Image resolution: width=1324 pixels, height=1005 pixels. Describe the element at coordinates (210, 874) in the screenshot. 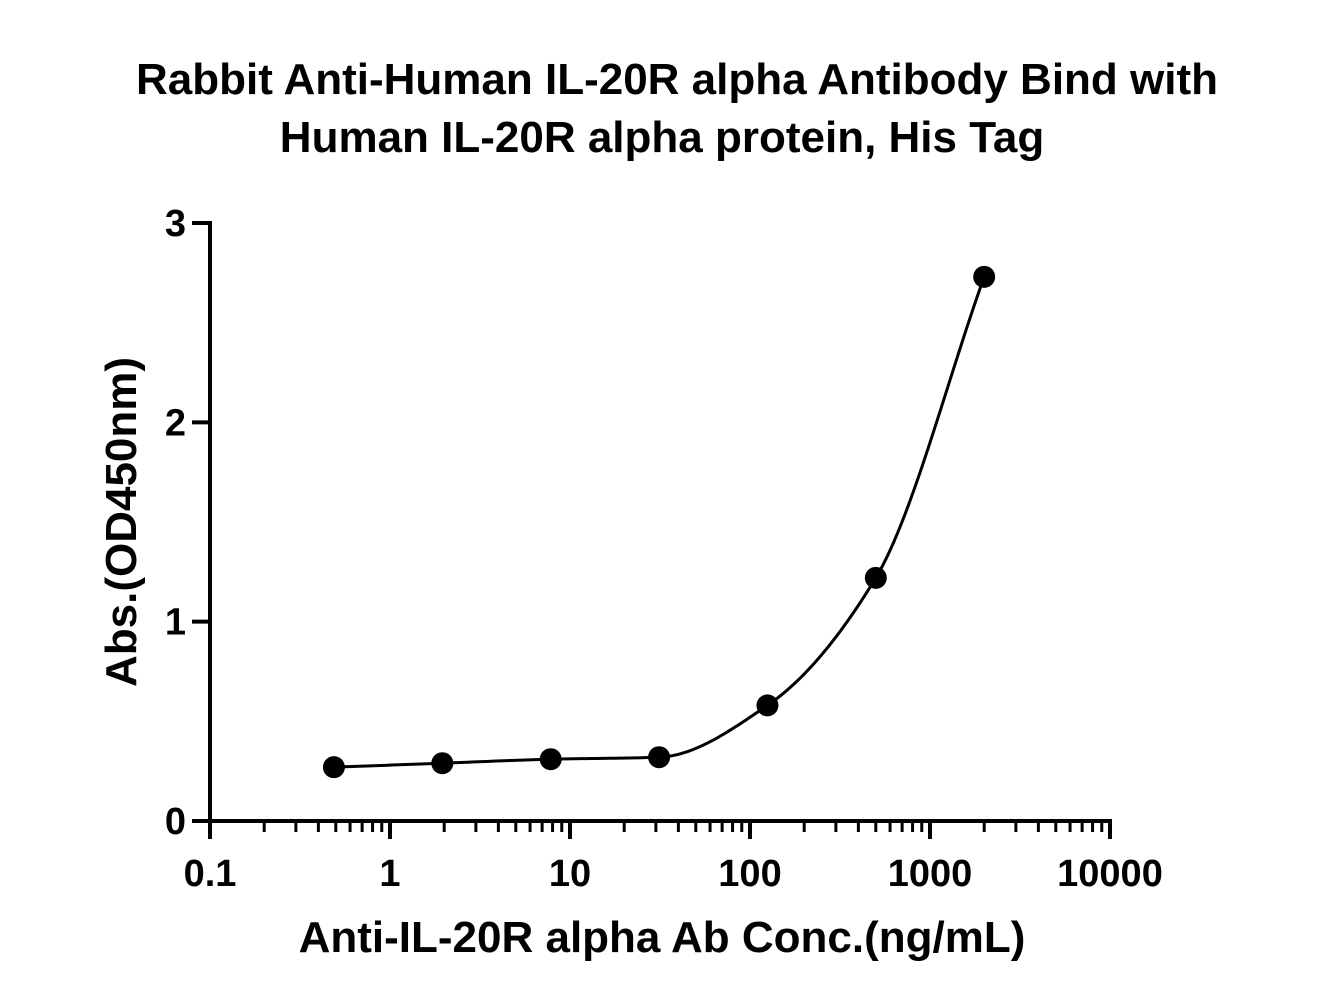

I see `x-tick-label: 0.1` at that location.